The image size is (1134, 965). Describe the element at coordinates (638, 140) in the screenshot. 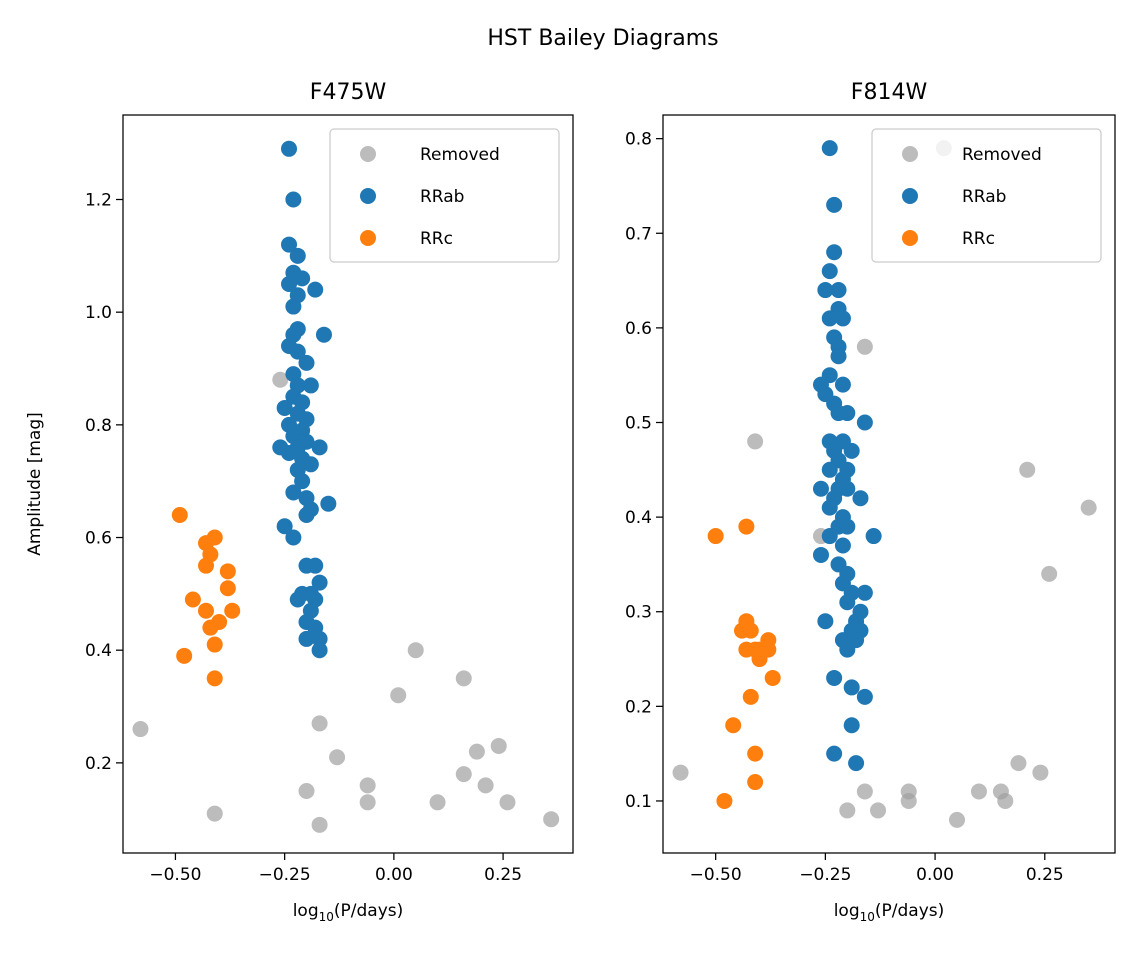

I see `y-tick-label: 0.8` at that location.